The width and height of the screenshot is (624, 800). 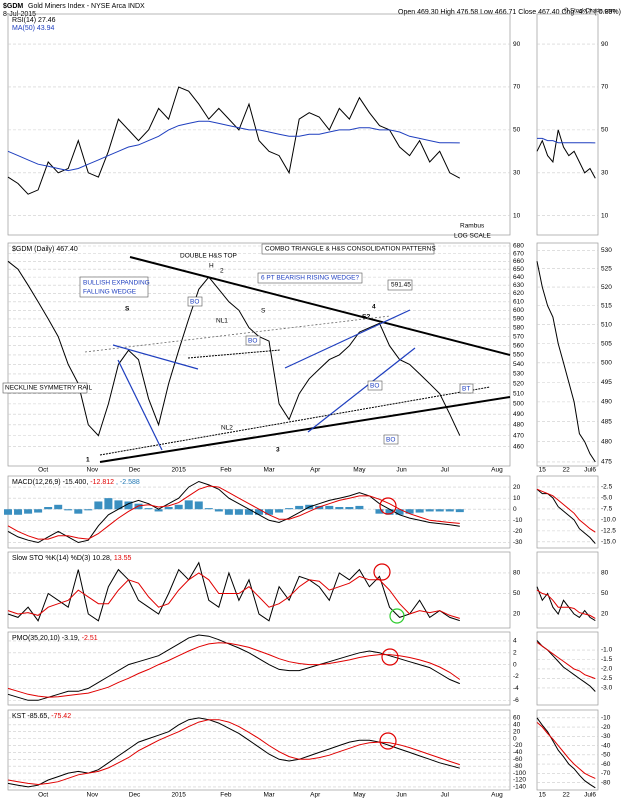 I want to click on x-tick-label: Apr, so click(x=315, y=795).